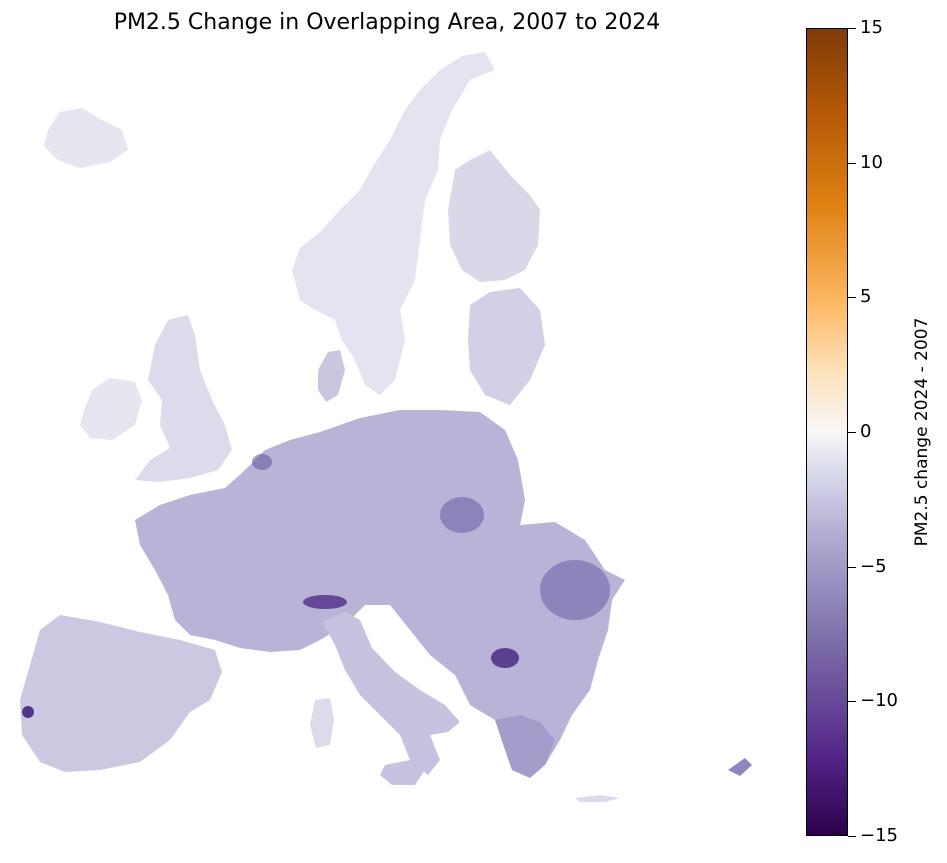  What do you see at coordinates (879, 701) in the screenshot?
I see `colorbar-tick-label: −10` at bounding box center [879, 701].